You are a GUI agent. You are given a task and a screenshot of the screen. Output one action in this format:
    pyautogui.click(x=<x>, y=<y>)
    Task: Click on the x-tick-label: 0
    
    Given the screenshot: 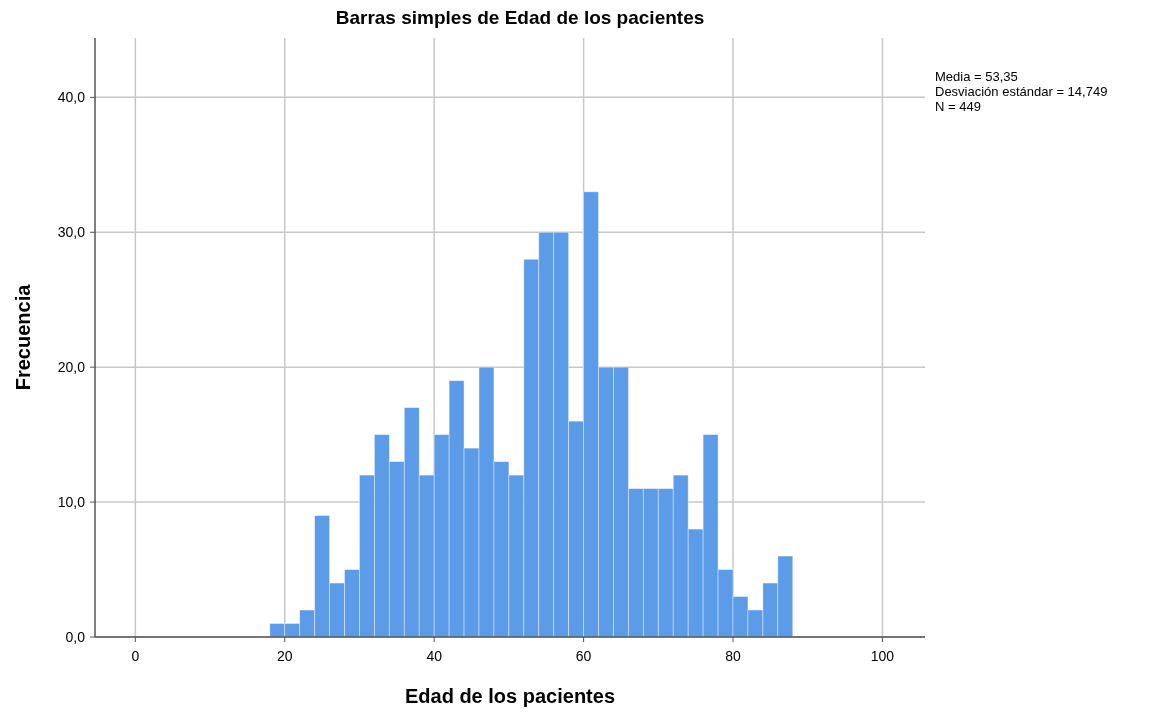 What is the action you would take?
    pyautogui.click(x=135, y=656)
    